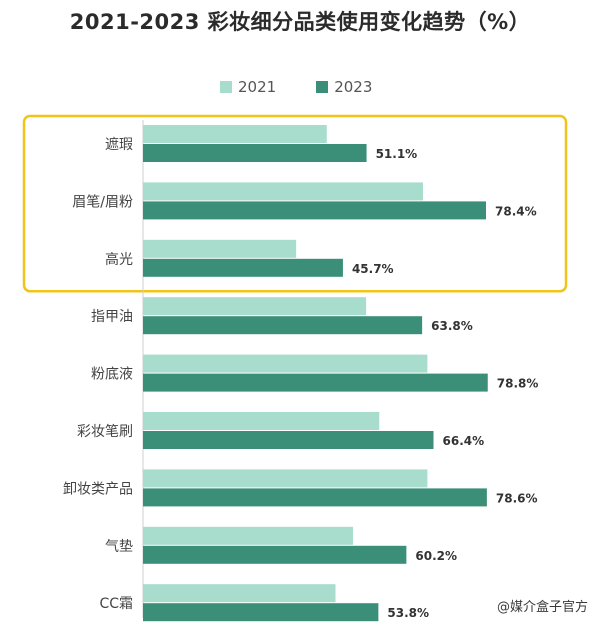 The image size is (600, 623). Describe the element at coordinates (516, 211) in the screenshot. I see `data-label-2023-1: 78.4%` at that location.